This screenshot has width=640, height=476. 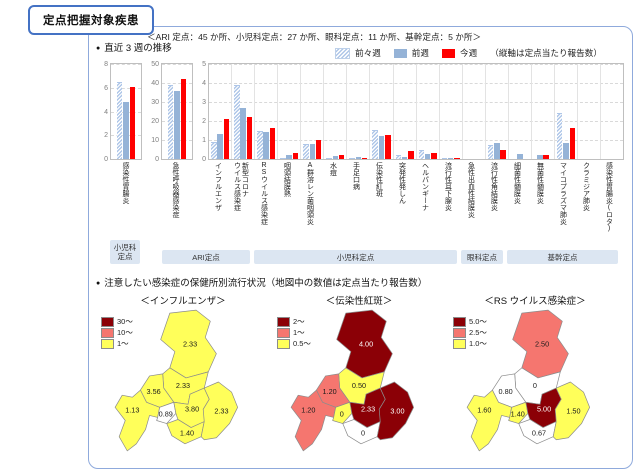 I want to click on section-trend-title: 直近 3 週の推移, so click(x=134, y=47).